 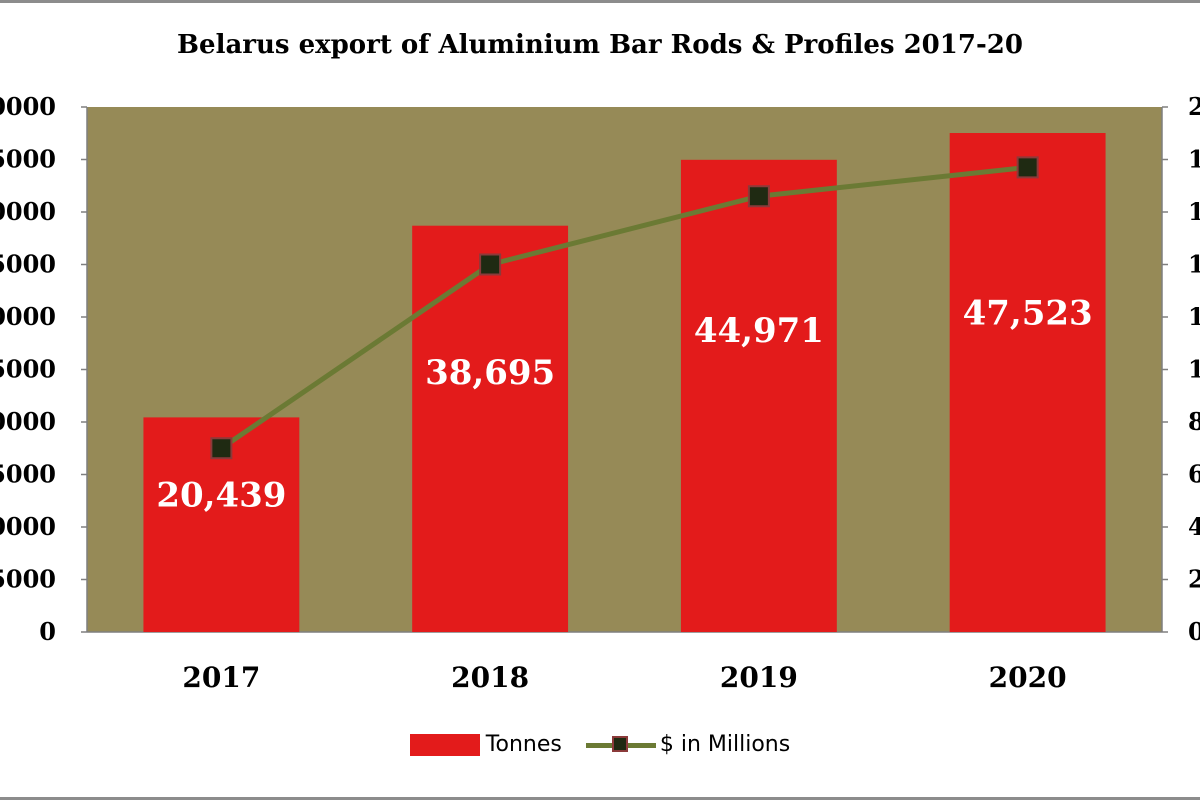 I want to click on legend-swatch-bar, so click(x=444, y=744).